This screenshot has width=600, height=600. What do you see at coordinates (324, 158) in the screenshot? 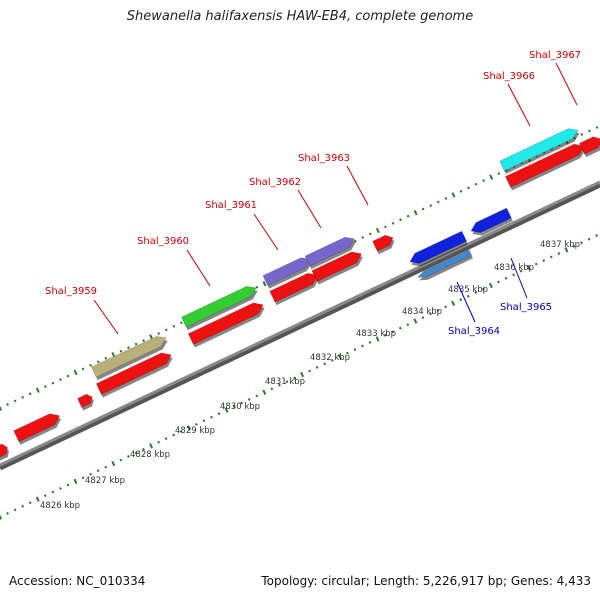
I see `gene-label: Shal_3963` at bounding box center [324, 158].